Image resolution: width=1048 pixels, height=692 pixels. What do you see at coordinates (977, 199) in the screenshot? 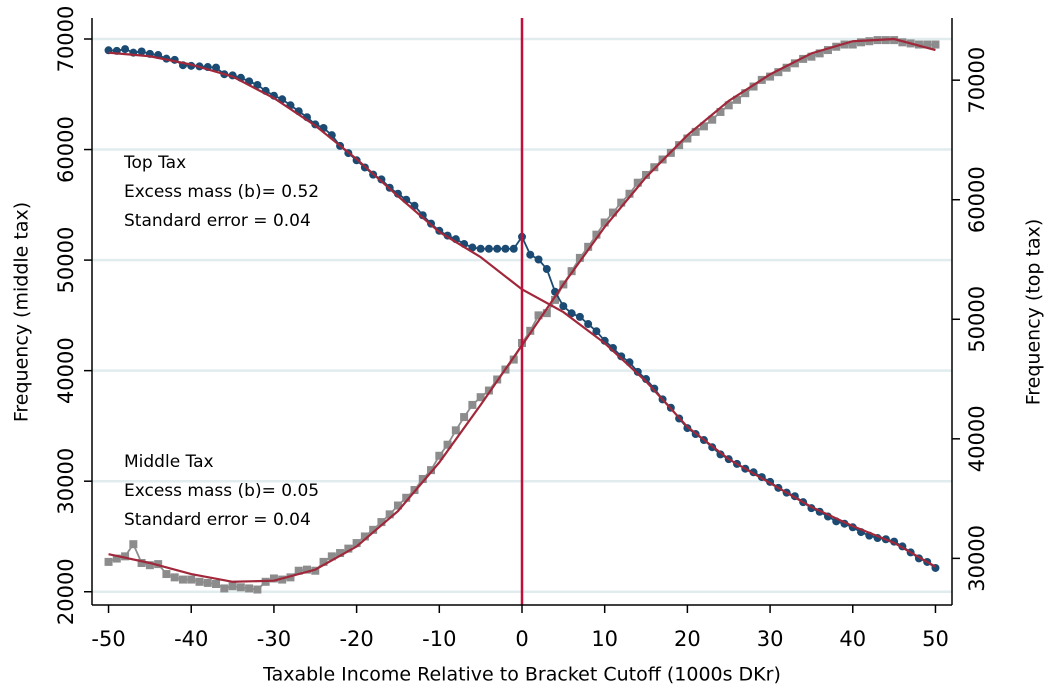
I see `y2-tick-label: 60000` at bounding box center [977, 199].